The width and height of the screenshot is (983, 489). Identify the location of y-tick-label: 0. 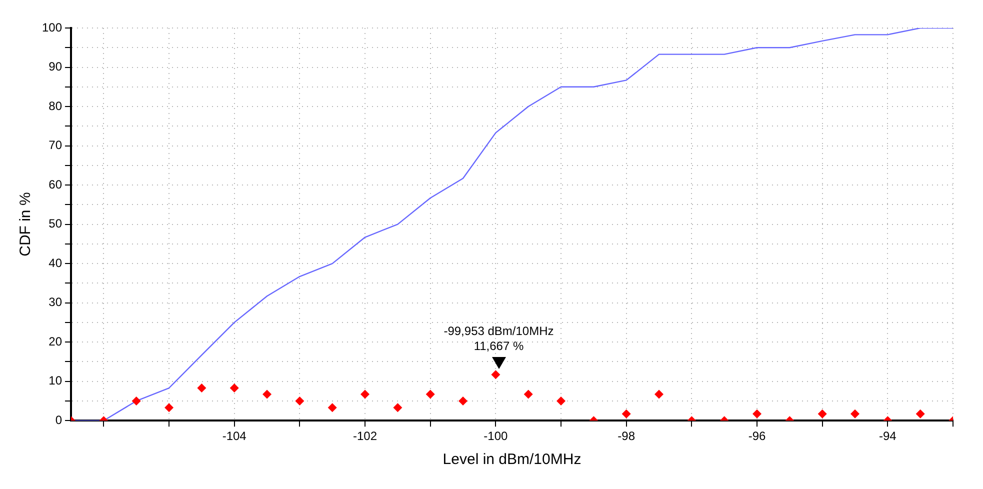
(58, 419).